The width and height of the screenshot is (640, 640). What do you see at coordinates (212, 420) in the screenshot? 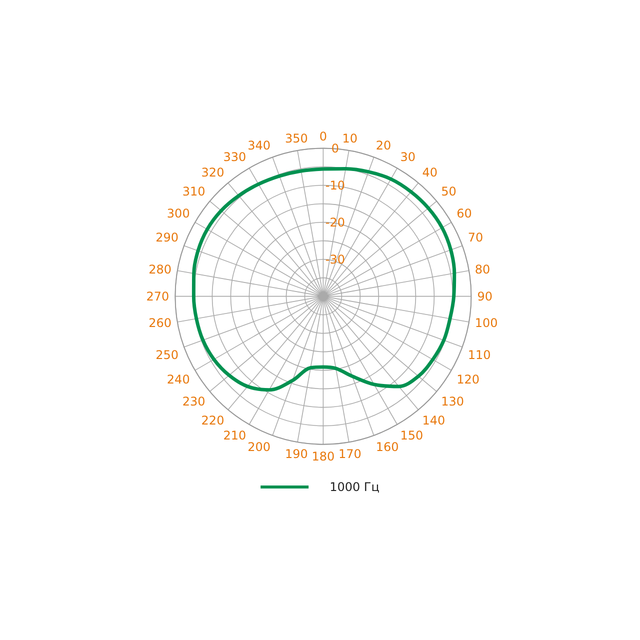
I see `spoke-label: 220` at bounding box center [212, 420].